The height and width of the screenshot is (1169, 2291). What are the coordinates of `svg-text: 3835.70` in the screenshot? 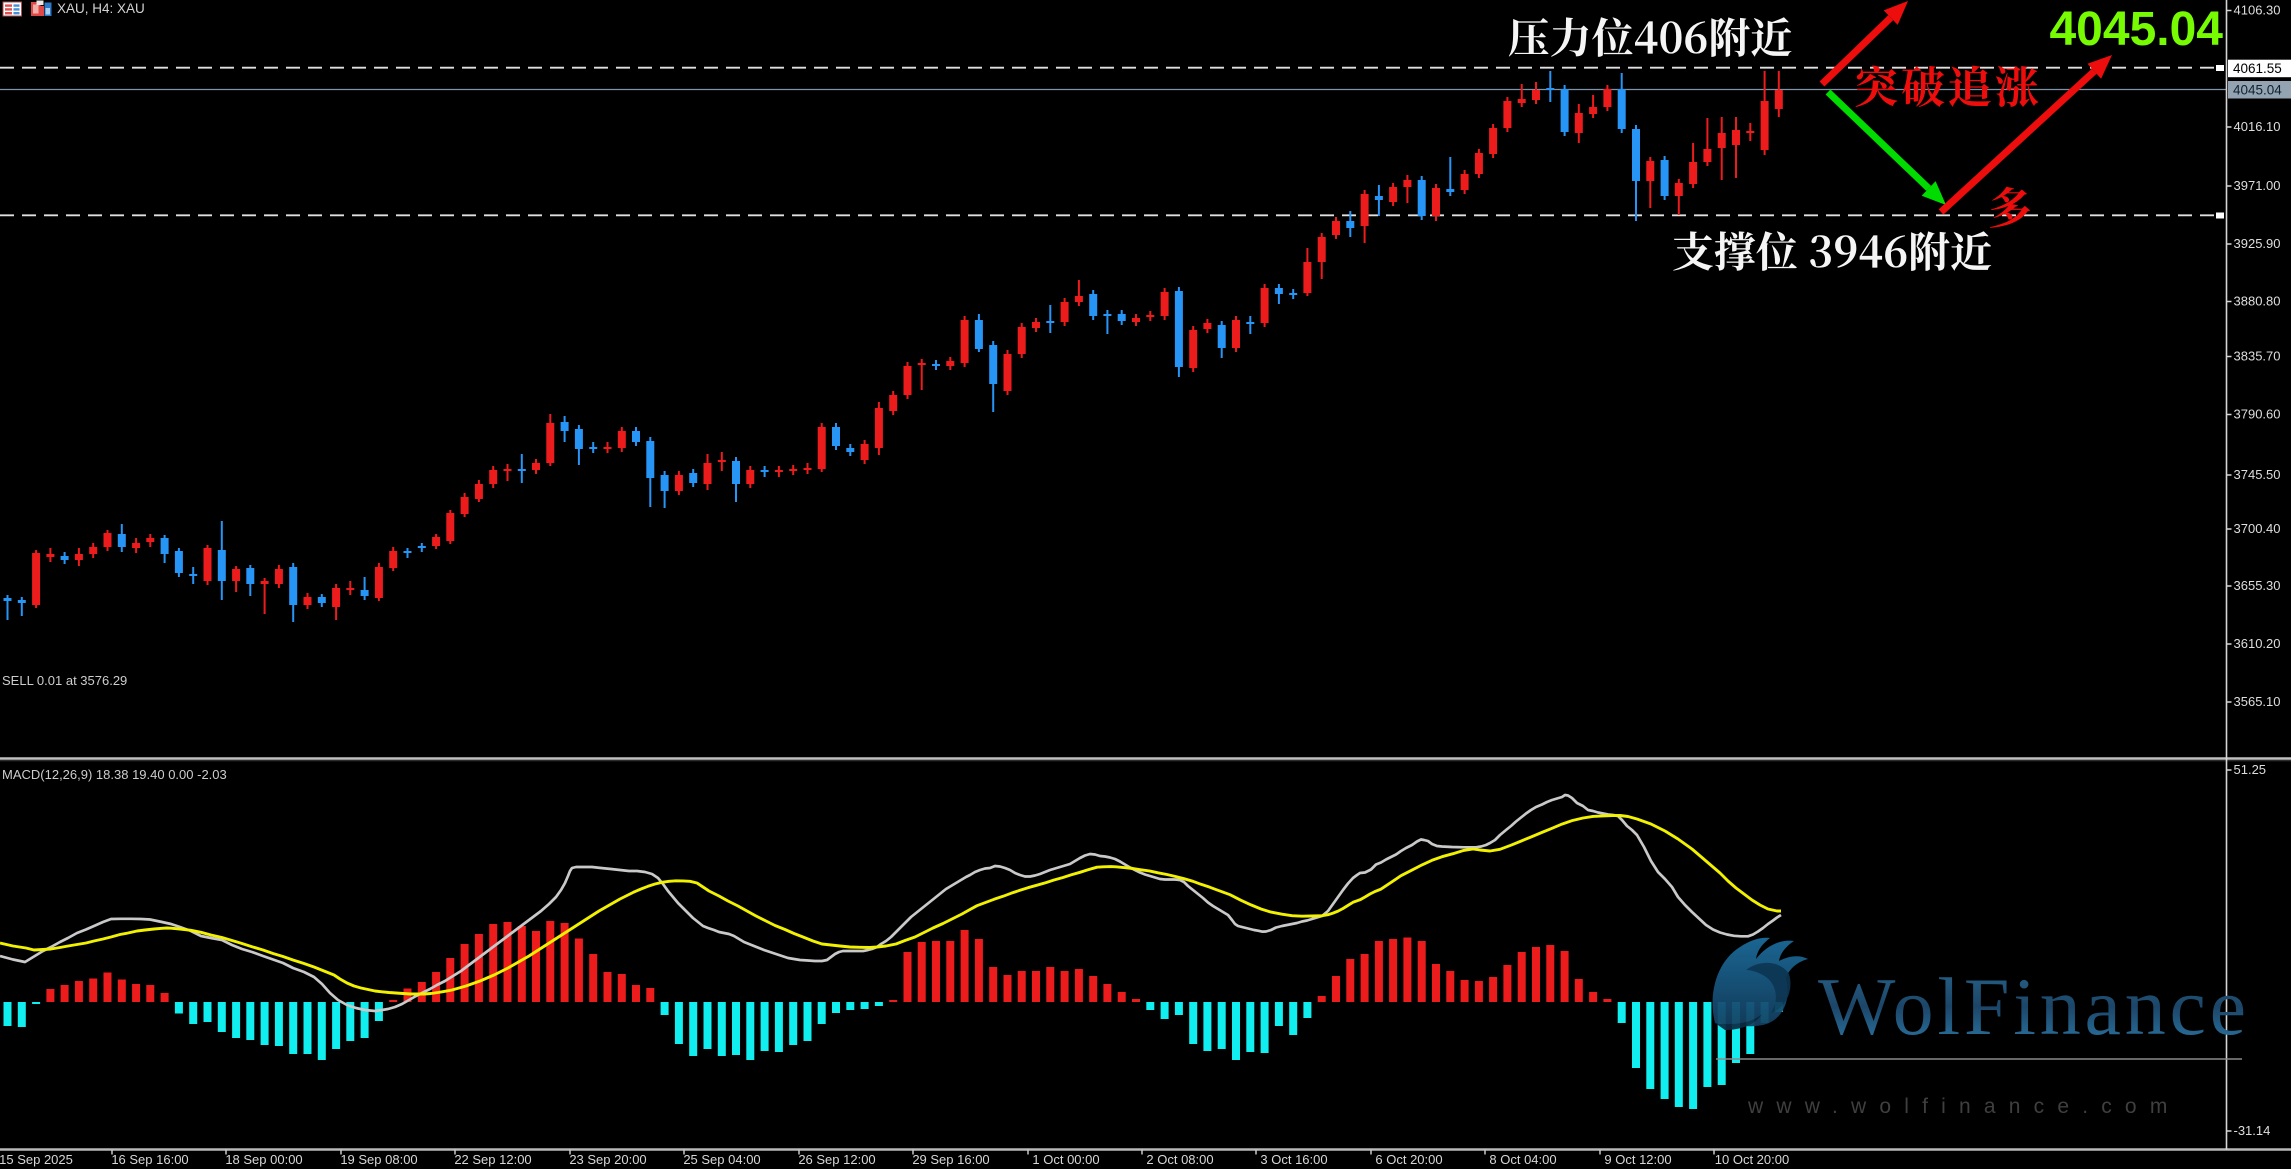 It's located at (2257, 356).